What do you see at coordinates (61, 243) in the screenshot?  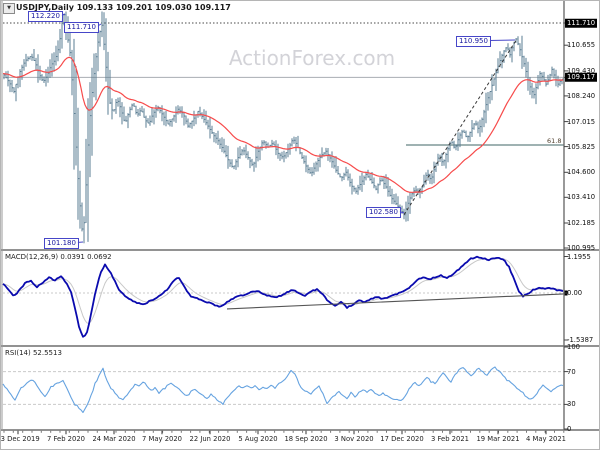 I see `price-level-tag-101.180: 101.180` at bounding box center [61, 243].